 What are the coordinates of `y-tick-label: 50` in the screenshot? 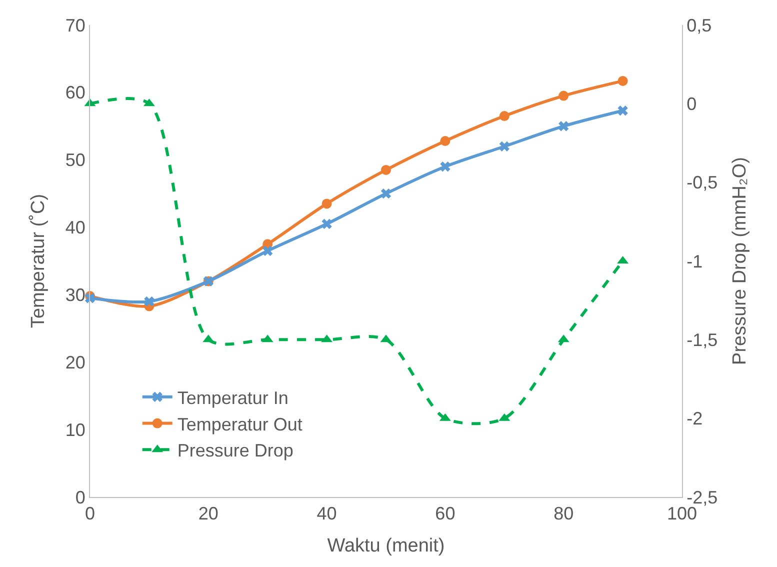 It's located at (75, 160).